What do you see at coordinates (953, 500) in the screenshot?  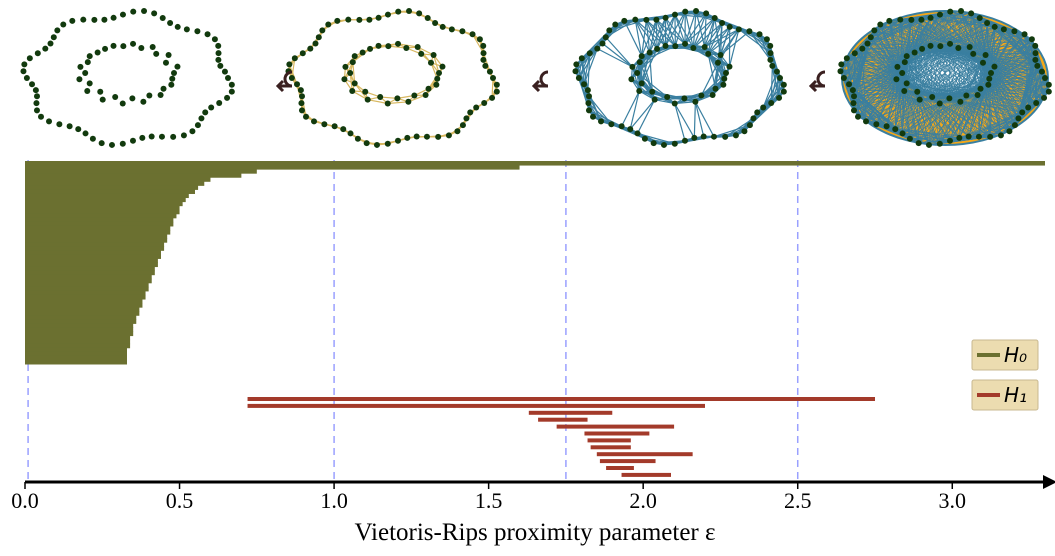 I see `x-tick-label: 3.0` at bounding box center [953, 500].